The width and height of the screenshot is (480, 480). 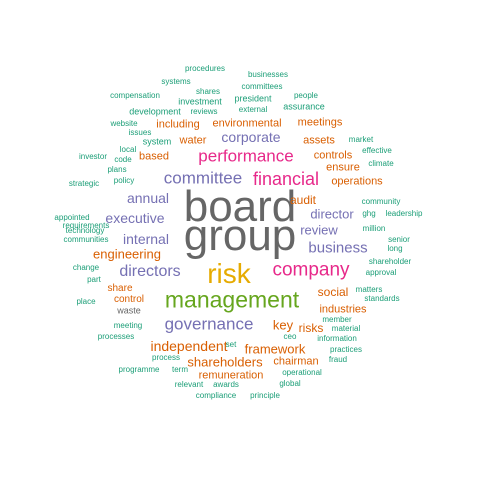 What do you see at coordinates (154, 156) in the screenshot?
I see `word-based: based` at bounding box center [154, 156].